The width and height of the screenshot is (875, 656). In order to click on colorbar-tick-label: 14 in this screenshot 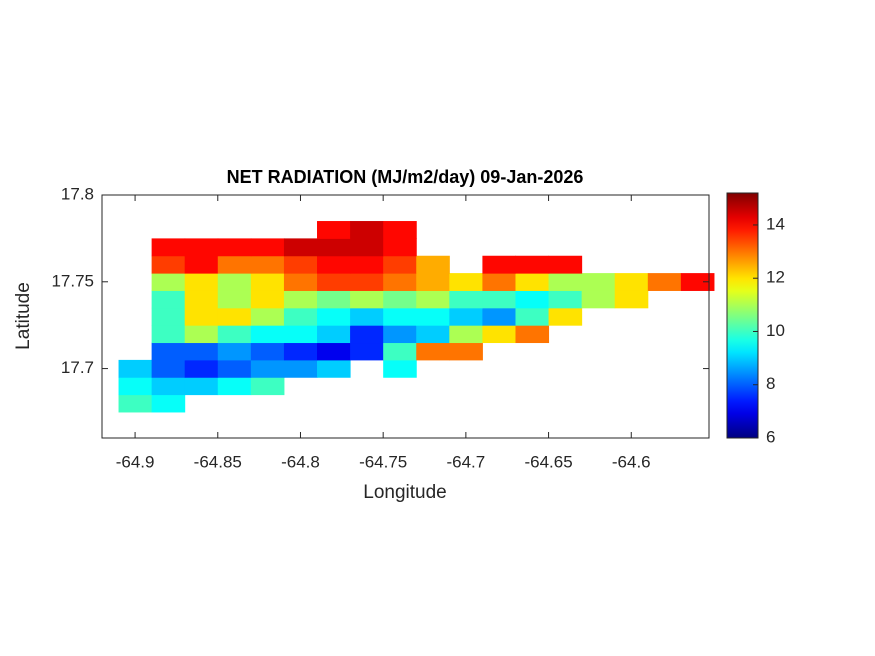, I will do `click(775, 223)`.